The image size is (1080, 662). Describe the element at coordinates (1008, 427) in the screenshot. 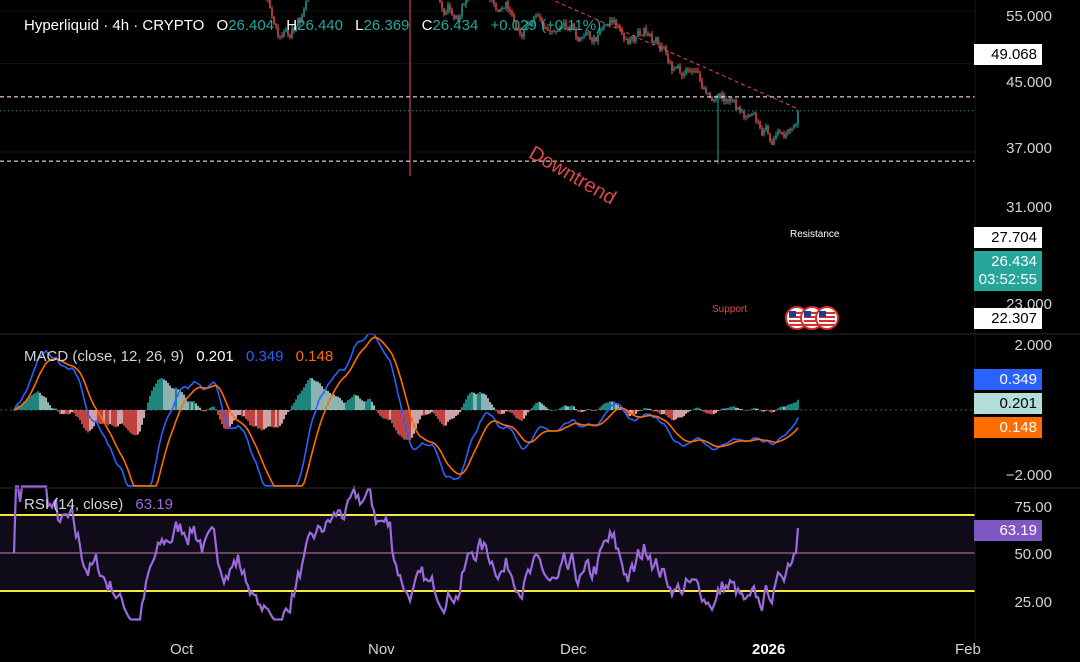

I see `macd-signal-tag: 0.148` at that location.